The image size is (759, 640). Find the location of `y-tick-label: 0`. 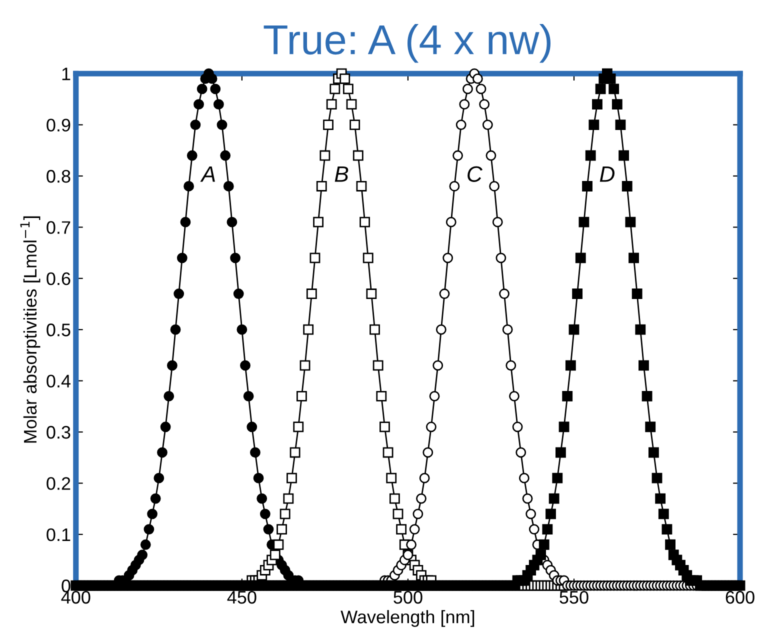

y-tick-label: 0 is located at coordinates (66, 586).